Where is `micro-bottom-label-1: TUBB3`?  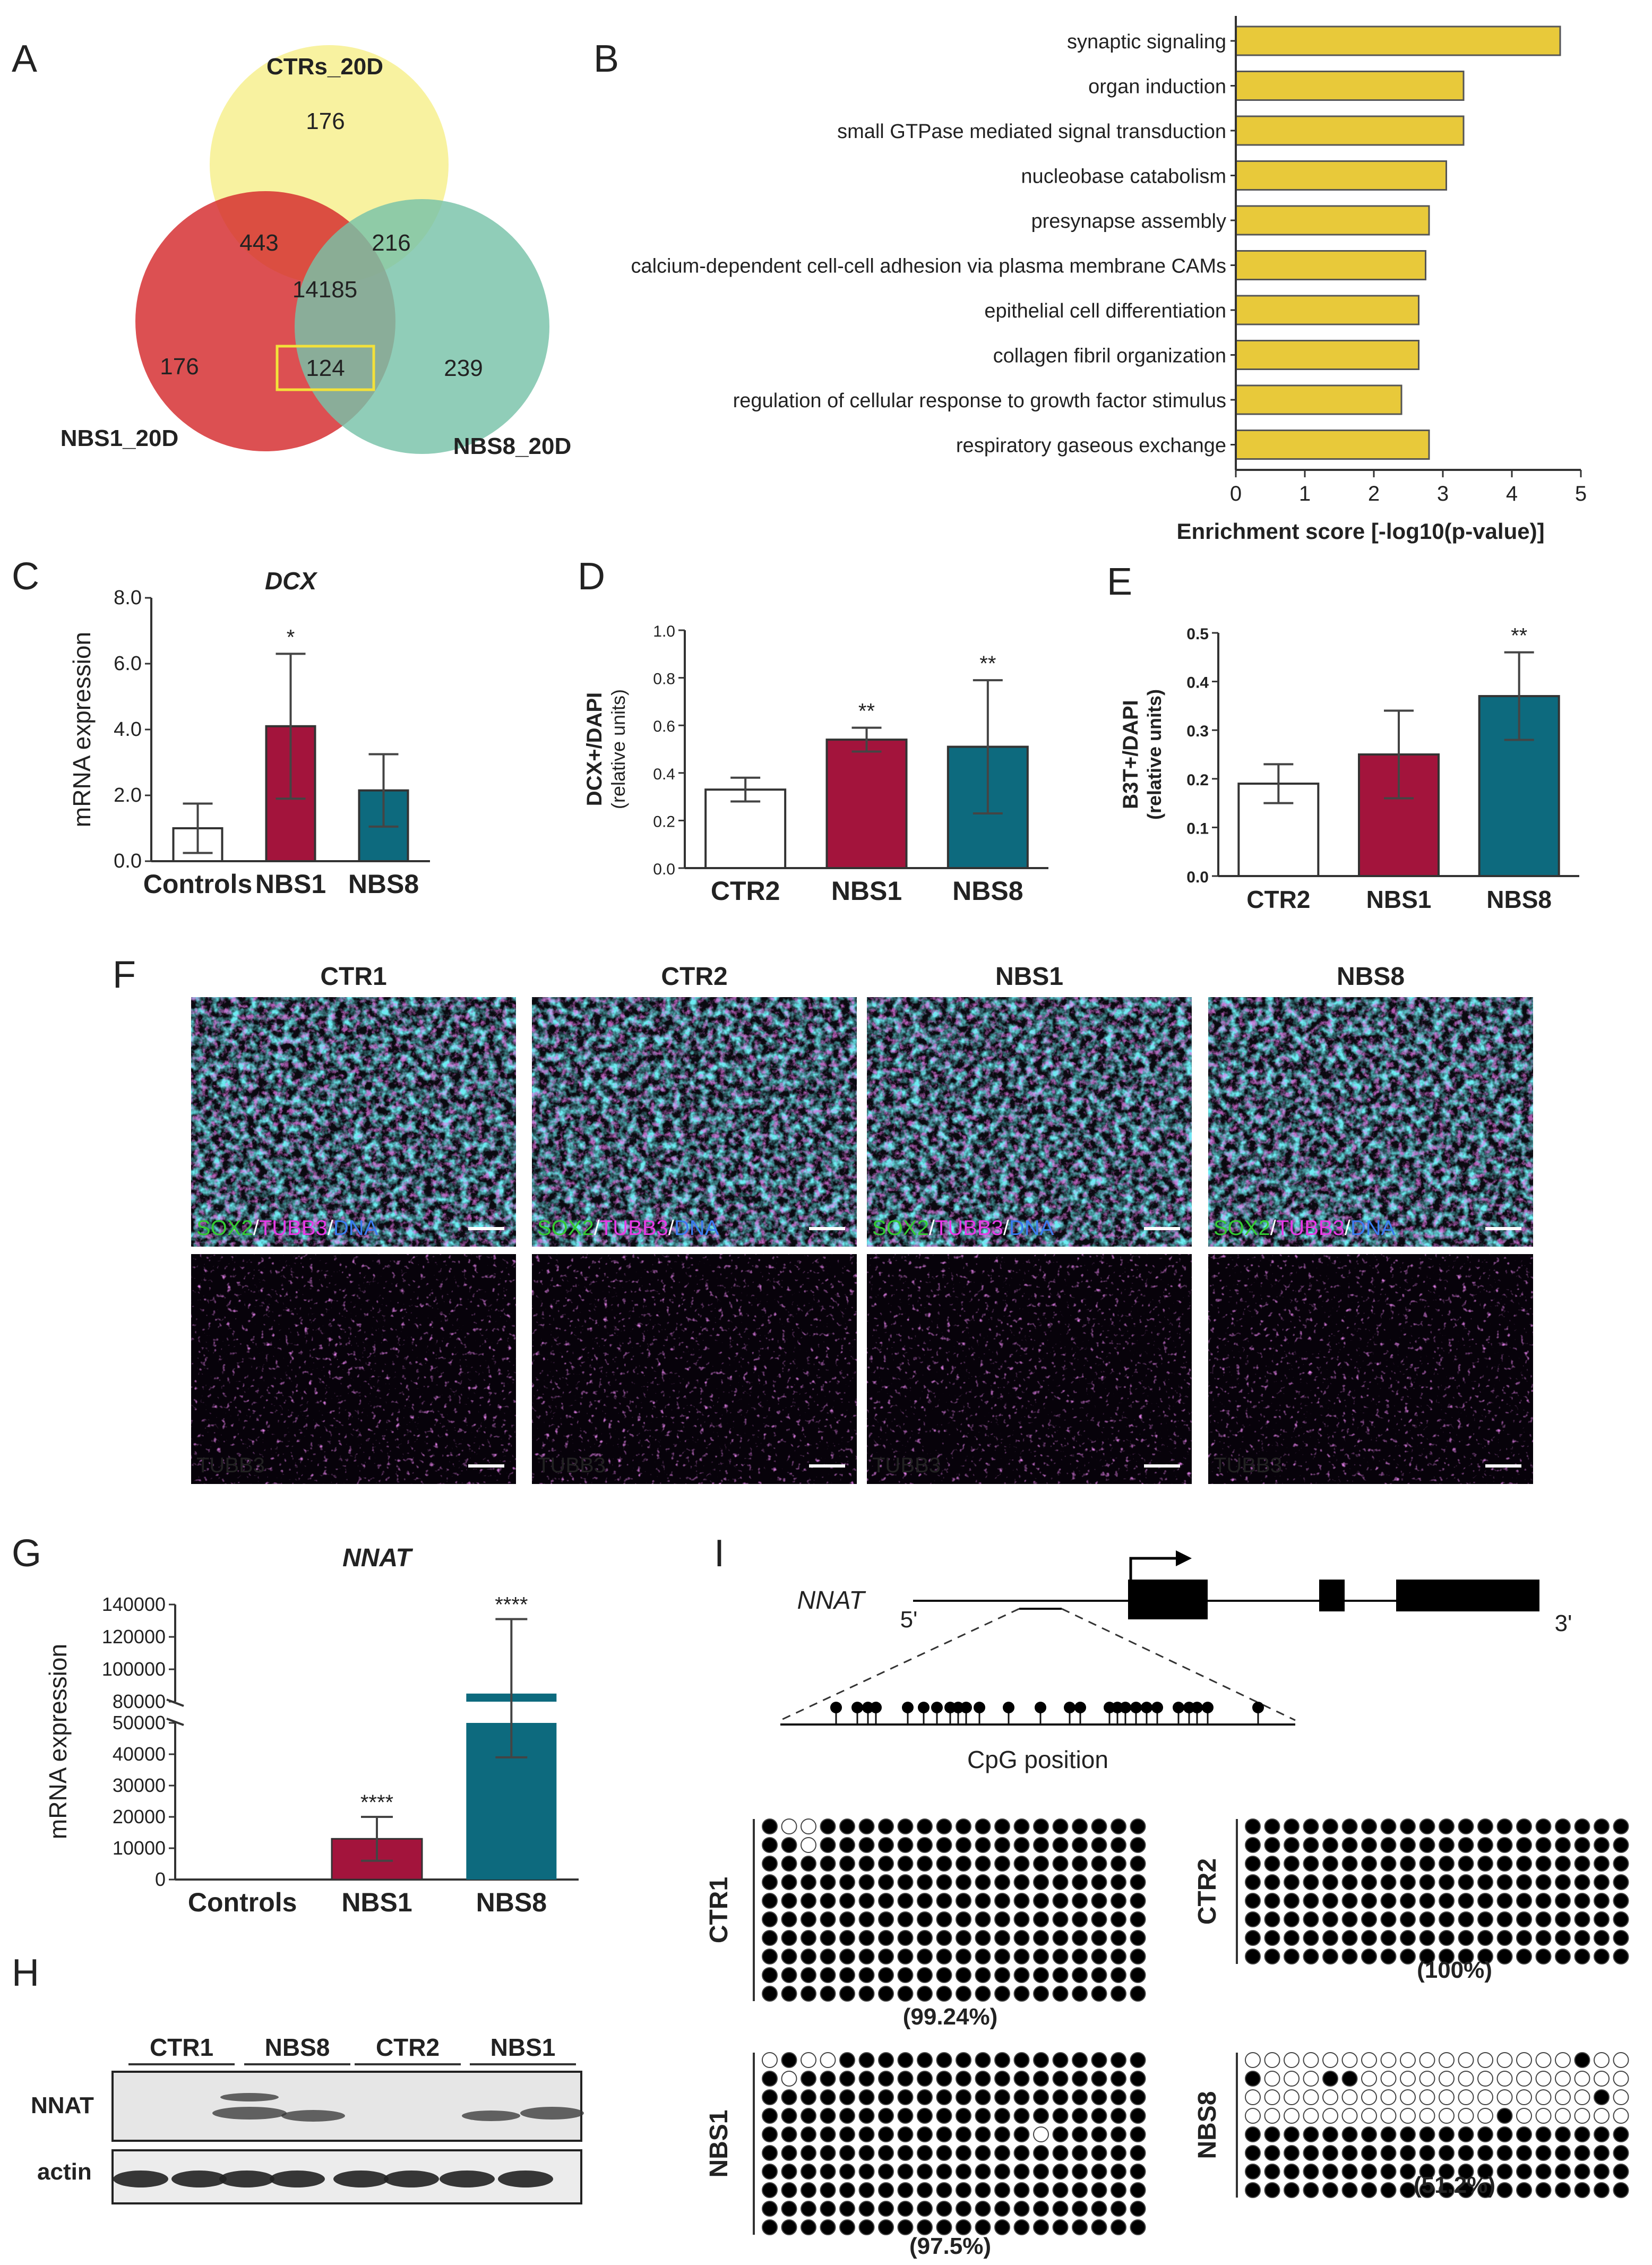
micro-bottom-label-1: TUBB3 is located at coordinates (571, 1465).